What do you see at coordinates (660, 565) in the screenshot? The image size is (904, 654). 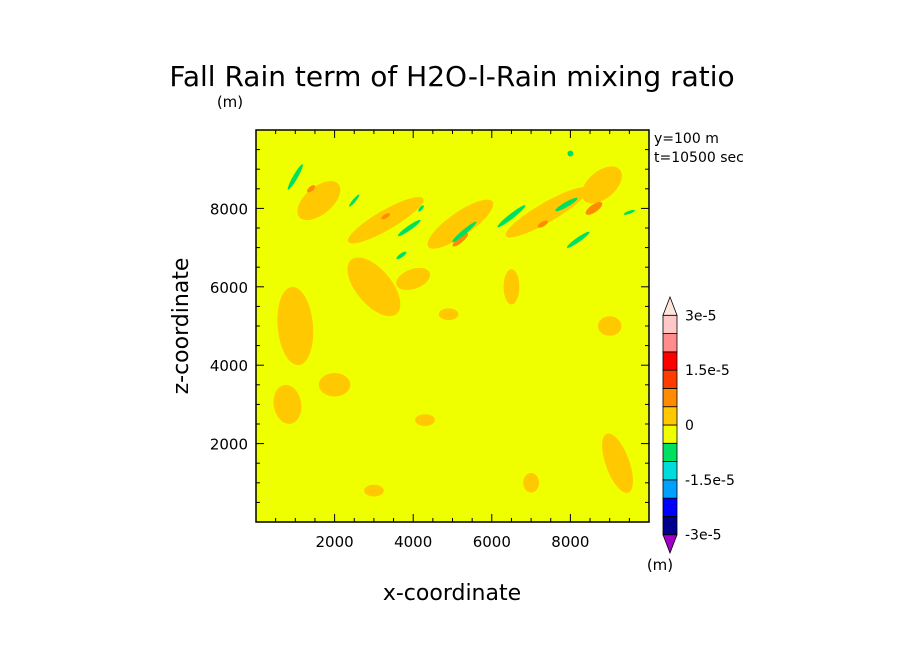 I see `colorbar-unit: (m)` at bounding box center [660, 565].